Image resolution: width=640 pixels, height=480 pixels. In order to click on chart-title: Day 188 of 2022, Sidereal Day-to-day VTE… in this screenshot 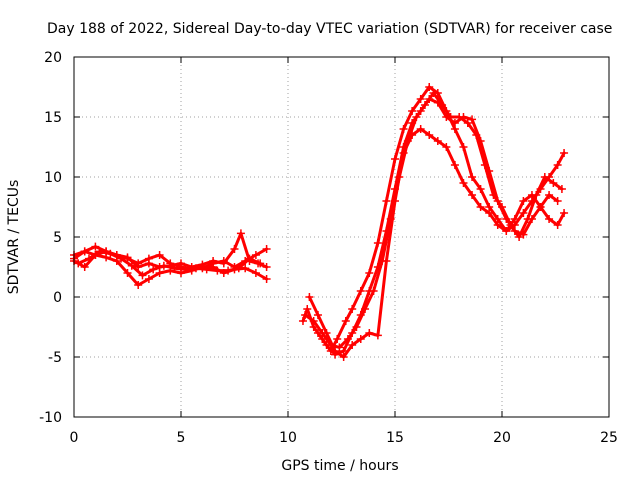, I will do `click(329, 29)`.